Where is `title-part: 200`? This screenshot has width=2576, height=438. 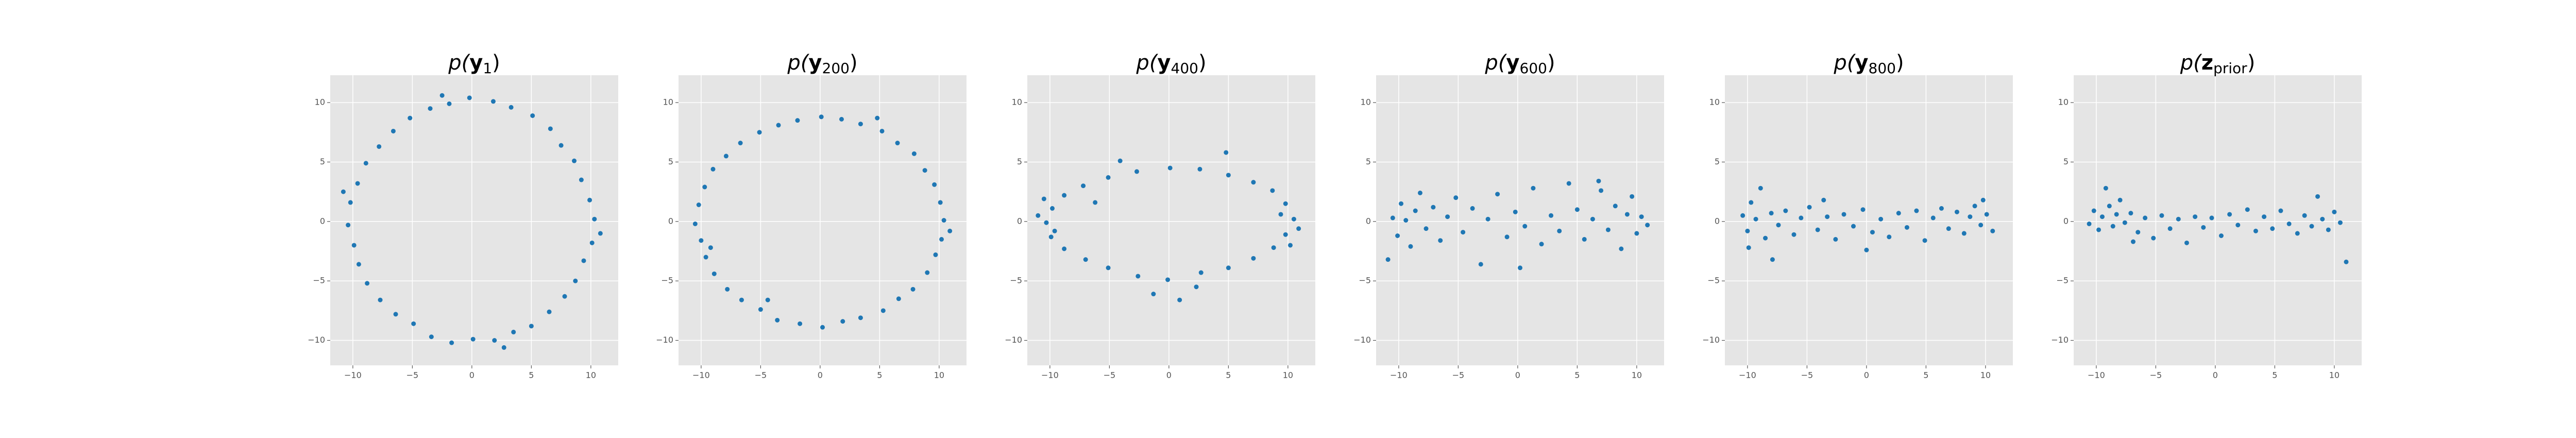
title-part: 200 is located at coordinates (836, 68).